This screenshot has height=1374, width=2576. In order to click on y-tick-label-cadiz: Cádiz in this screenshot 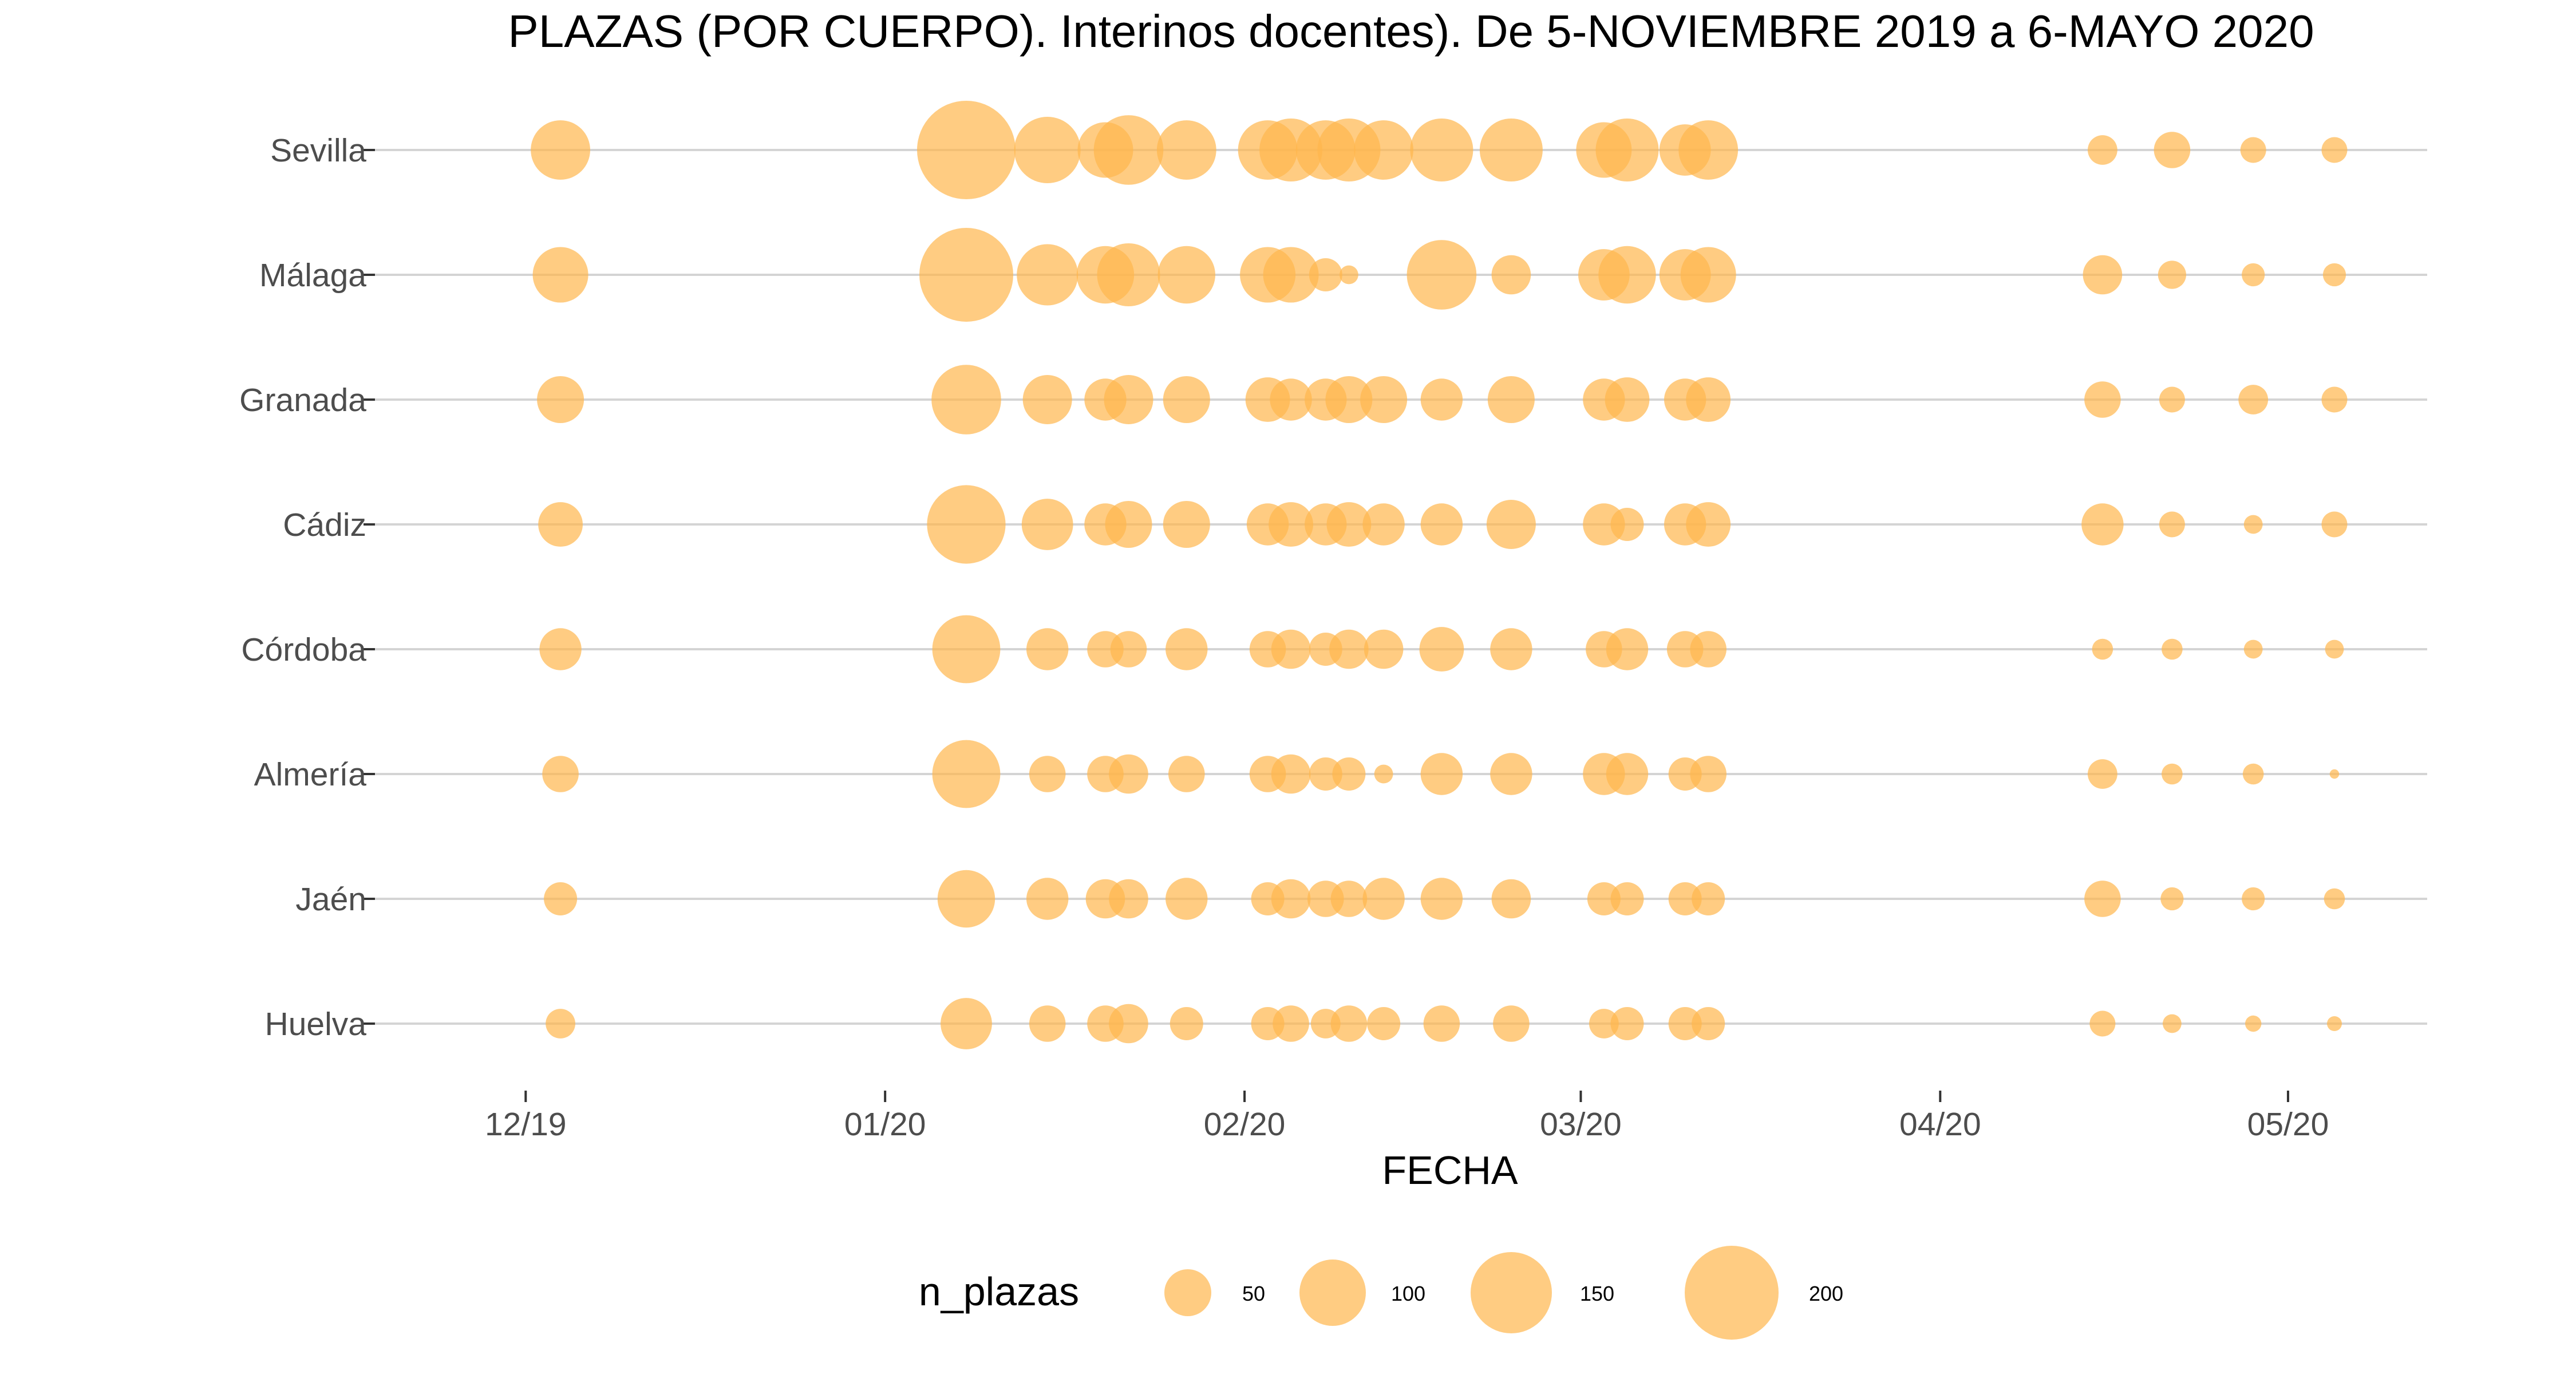, I will do `click(324, 525)`.